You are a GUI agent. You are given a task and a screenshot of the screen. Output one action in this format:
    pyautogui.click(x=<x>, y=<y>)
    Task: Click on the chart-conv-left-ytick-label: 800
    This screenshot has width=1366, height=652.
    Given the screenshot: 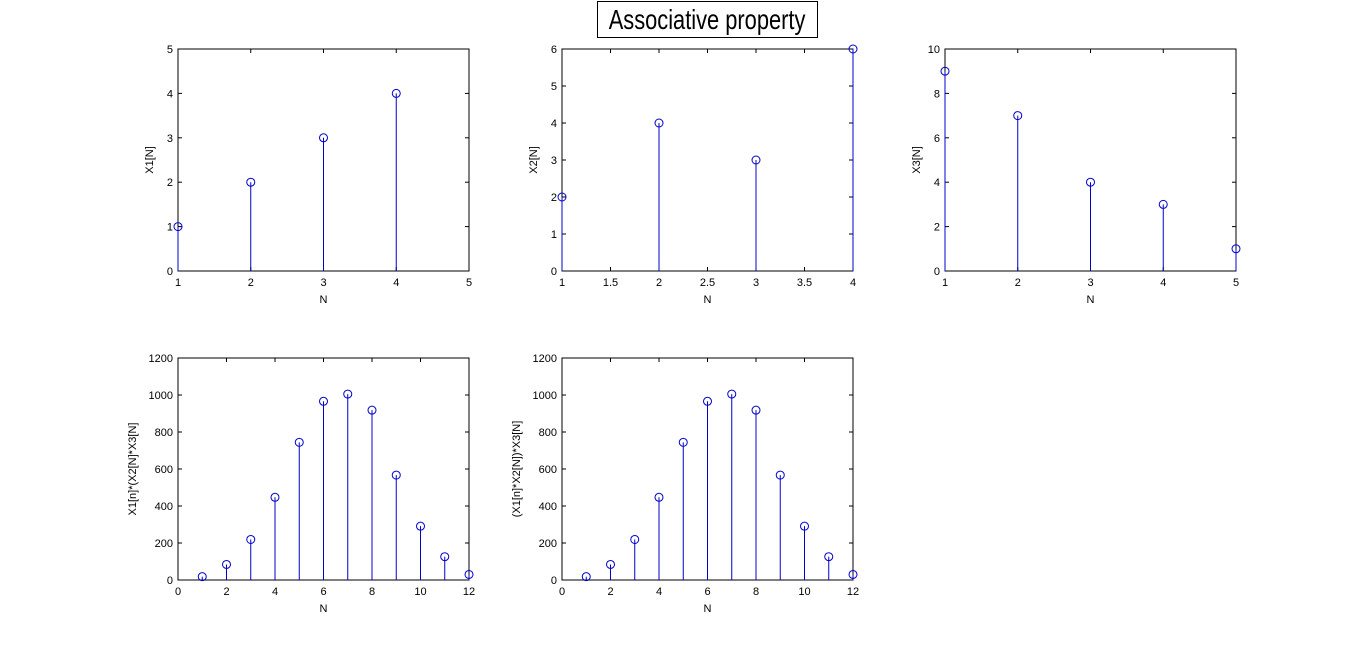 What is the action you would take?
    pyautogui.click(x=164, y=433)
    